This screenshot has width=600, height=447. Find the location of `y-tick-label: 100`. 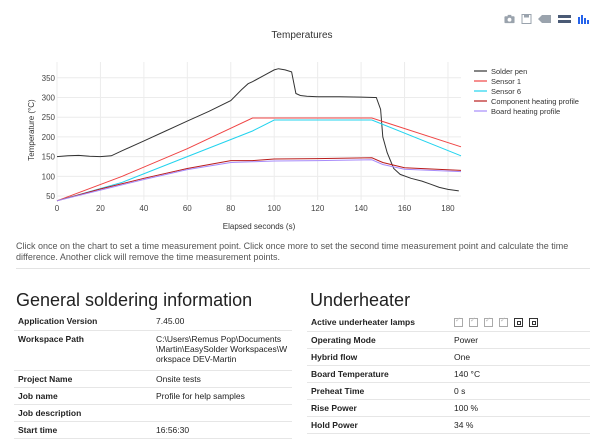

y-tick-label: 100 is located at coordinates (49, 176).